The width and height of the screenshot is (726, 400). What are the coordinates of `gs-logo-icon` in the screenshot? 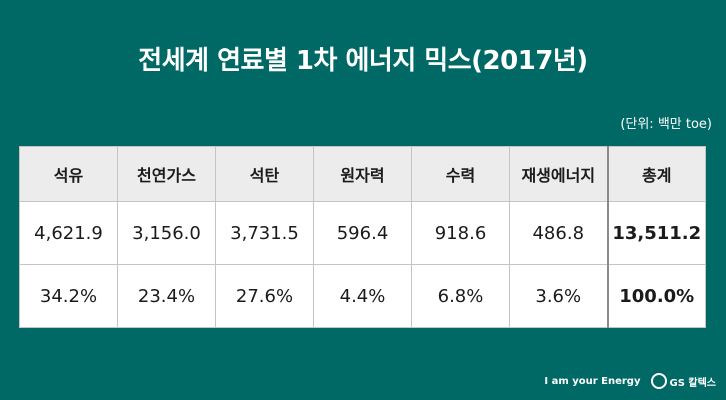 It's located at (658, 381).